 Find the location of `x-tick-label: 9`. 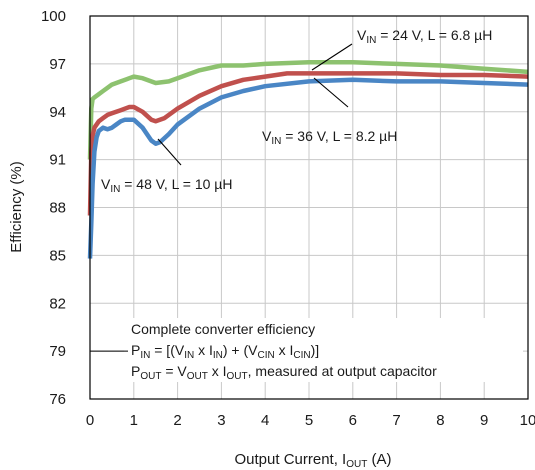

x-tick-label: 9 is located at coordinates (484, 420).